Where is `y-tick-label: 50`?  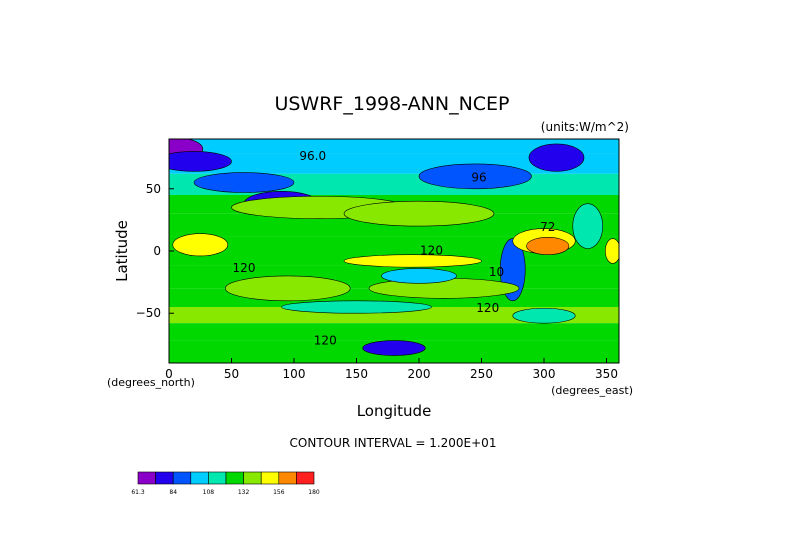 y-tick-label: 50 is located at coordinates (153, 189).